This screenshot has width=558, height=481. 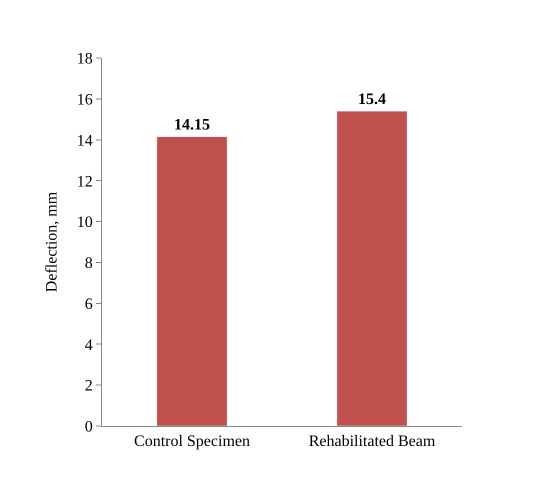 What do you see at coordinates (84, 99) in the screenshot?
I see `y-tick-label: 16` at bounding box center [84, 99].